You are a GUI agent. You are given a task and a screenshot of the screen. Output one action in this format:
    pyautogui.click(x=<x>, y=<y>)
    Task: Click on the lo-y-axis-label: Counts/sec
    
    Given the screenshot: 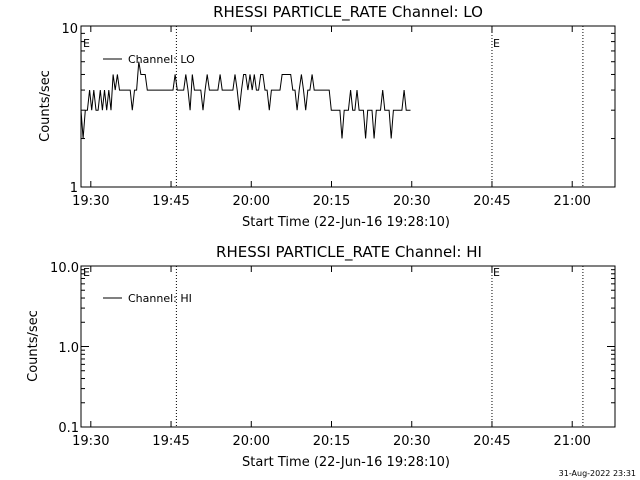 What is the action you would take?
    pyautogui.click(x=45, y=106)
    